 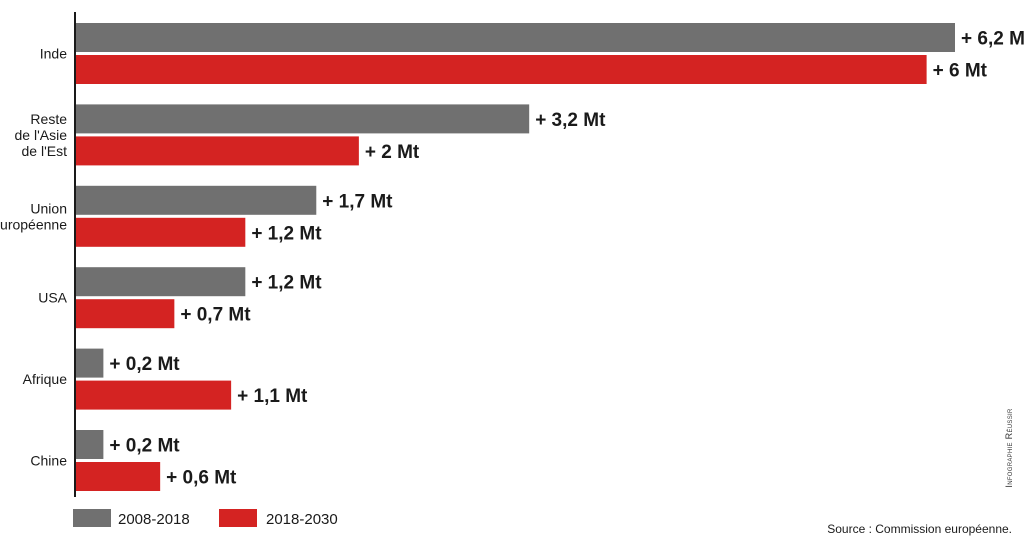 What do you see at coordinates (392, 152) in the screenshot?
I see `value-label: + 2 Mt` at bounding box center [392, 152].